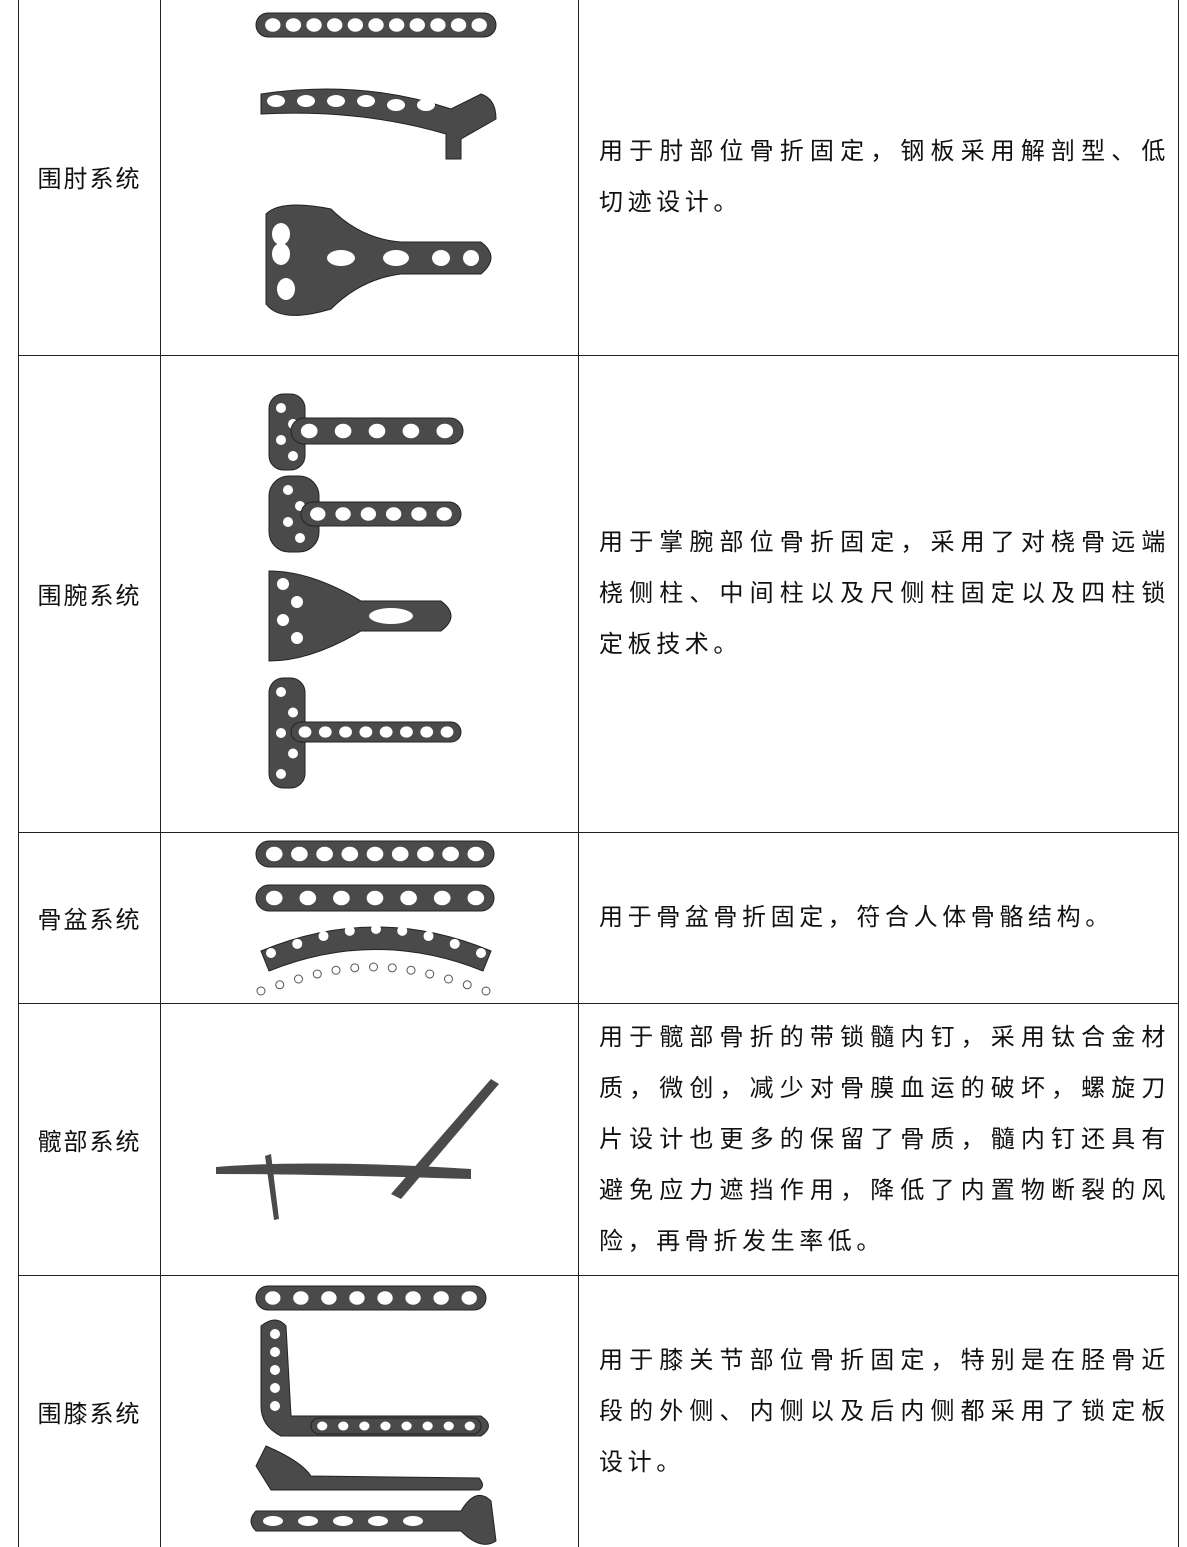  I want to click on system-name: 骨盆系统, so click(89, 917).